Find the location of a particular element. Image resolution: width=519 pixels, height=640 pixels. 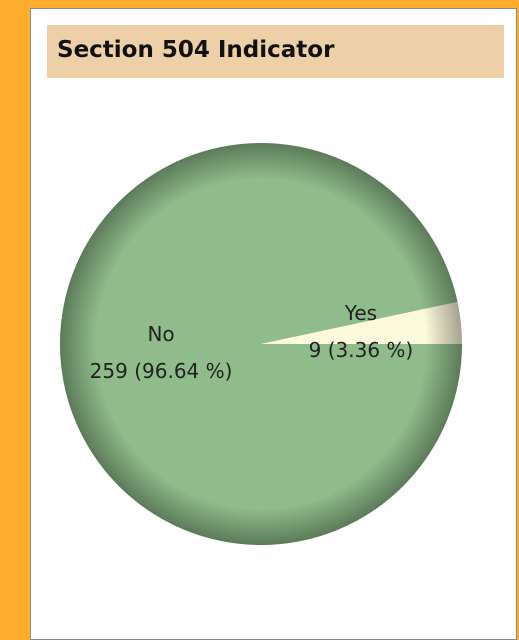

title-box: Section 504 Indicator is located at coordinates (275, 51).